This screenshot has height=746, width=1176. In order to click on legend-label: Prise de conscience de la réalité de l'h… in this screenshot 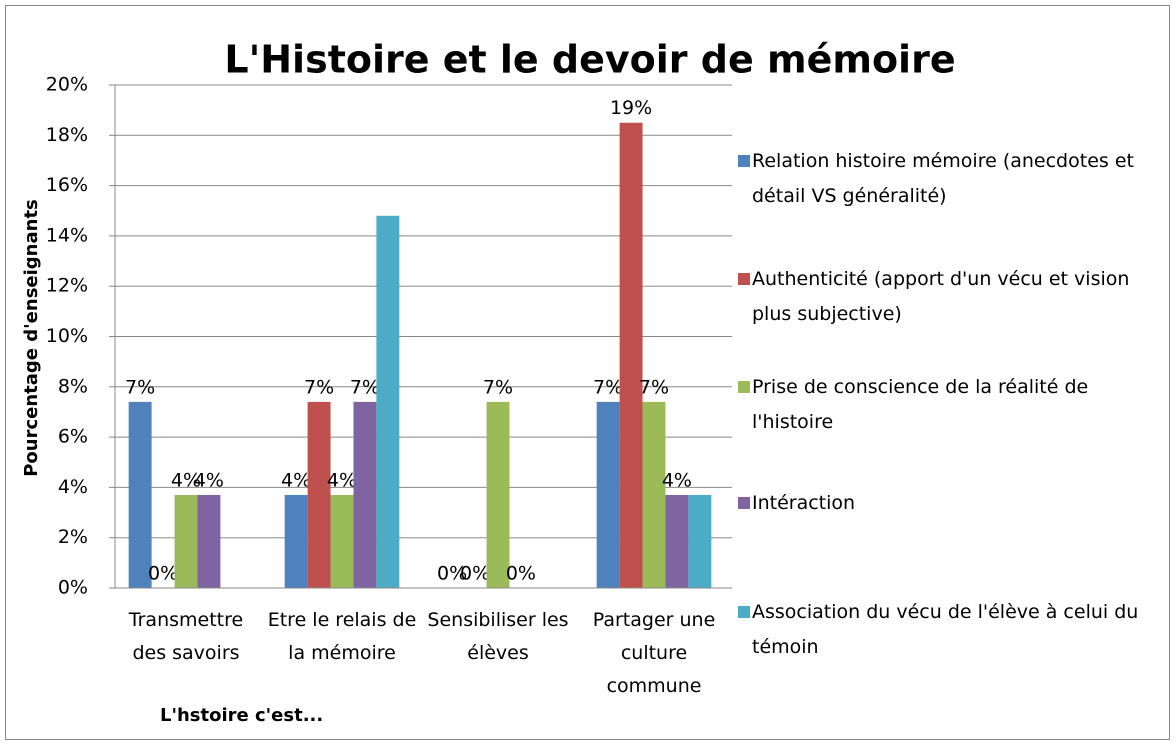, I will do `click(920, 404)`.